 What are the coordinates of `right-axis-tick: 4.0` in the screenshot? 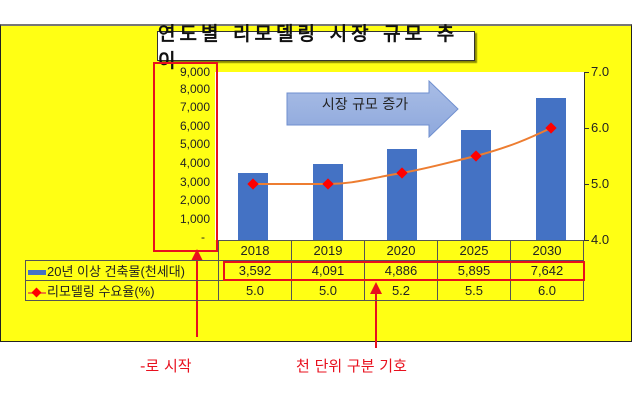 It's located at (600, 239).